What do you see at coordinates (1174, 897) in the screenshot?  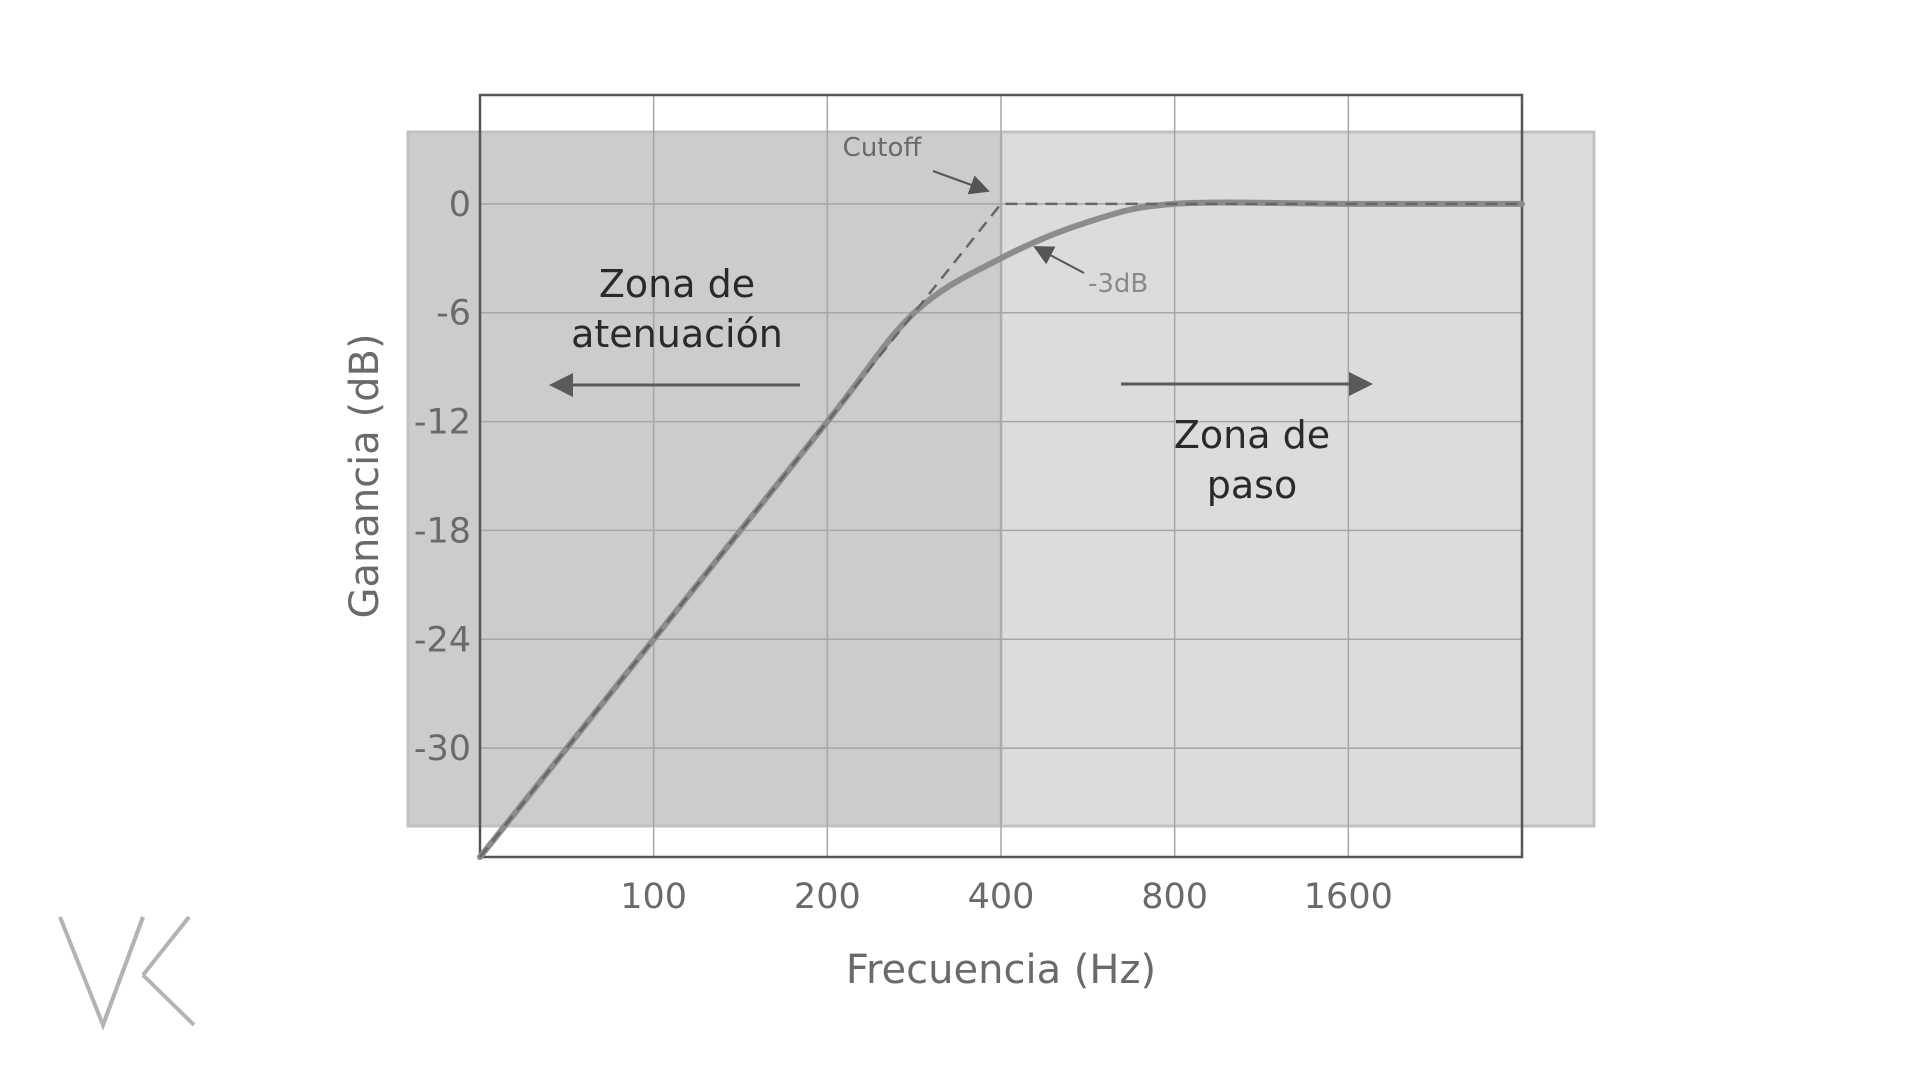 I see `x-tick-label: 800` at bounding box center [1174, 897].